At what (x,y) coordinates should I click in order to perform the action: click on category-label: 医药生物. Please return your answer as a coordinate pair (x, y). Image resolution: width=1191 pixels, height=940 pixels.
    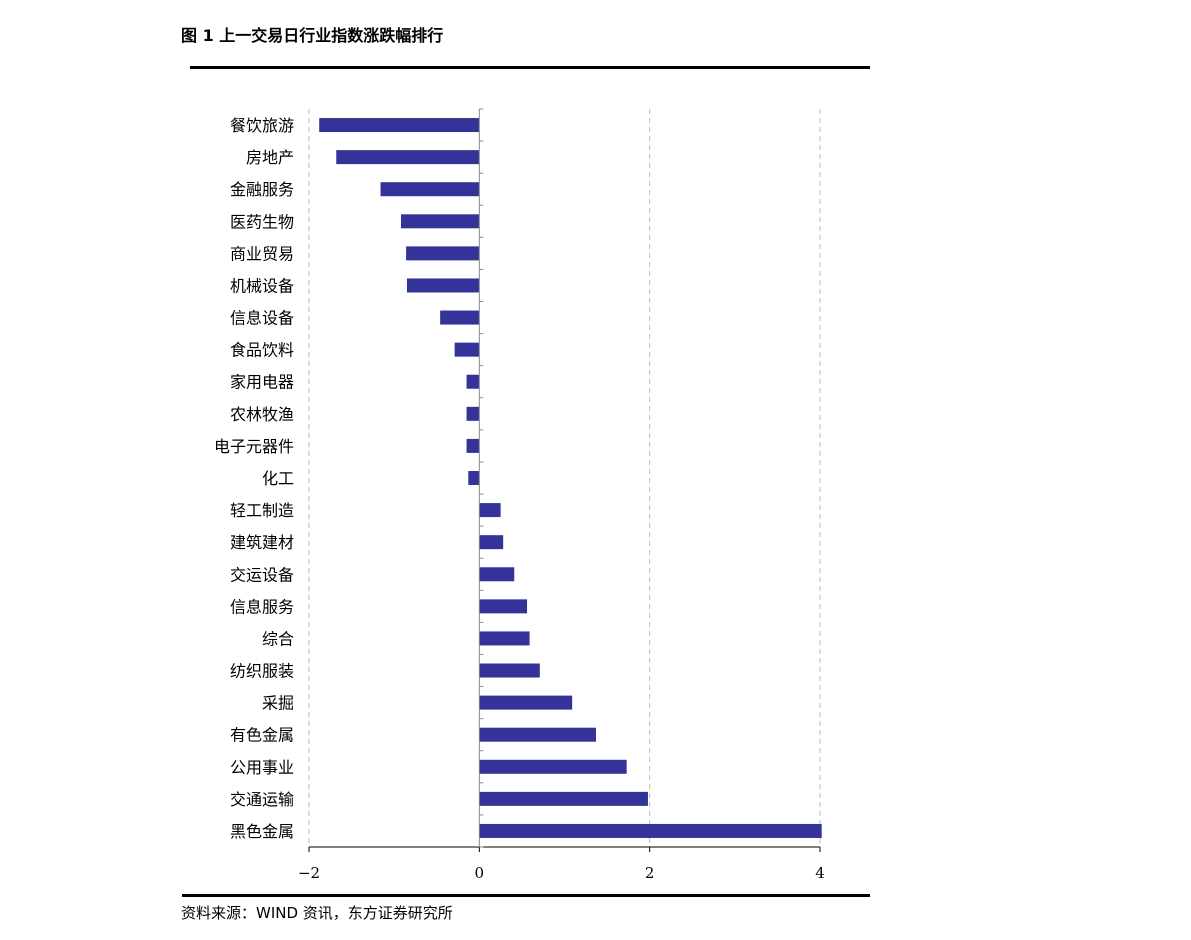
    Looking at the image, I should click on (262, 221).